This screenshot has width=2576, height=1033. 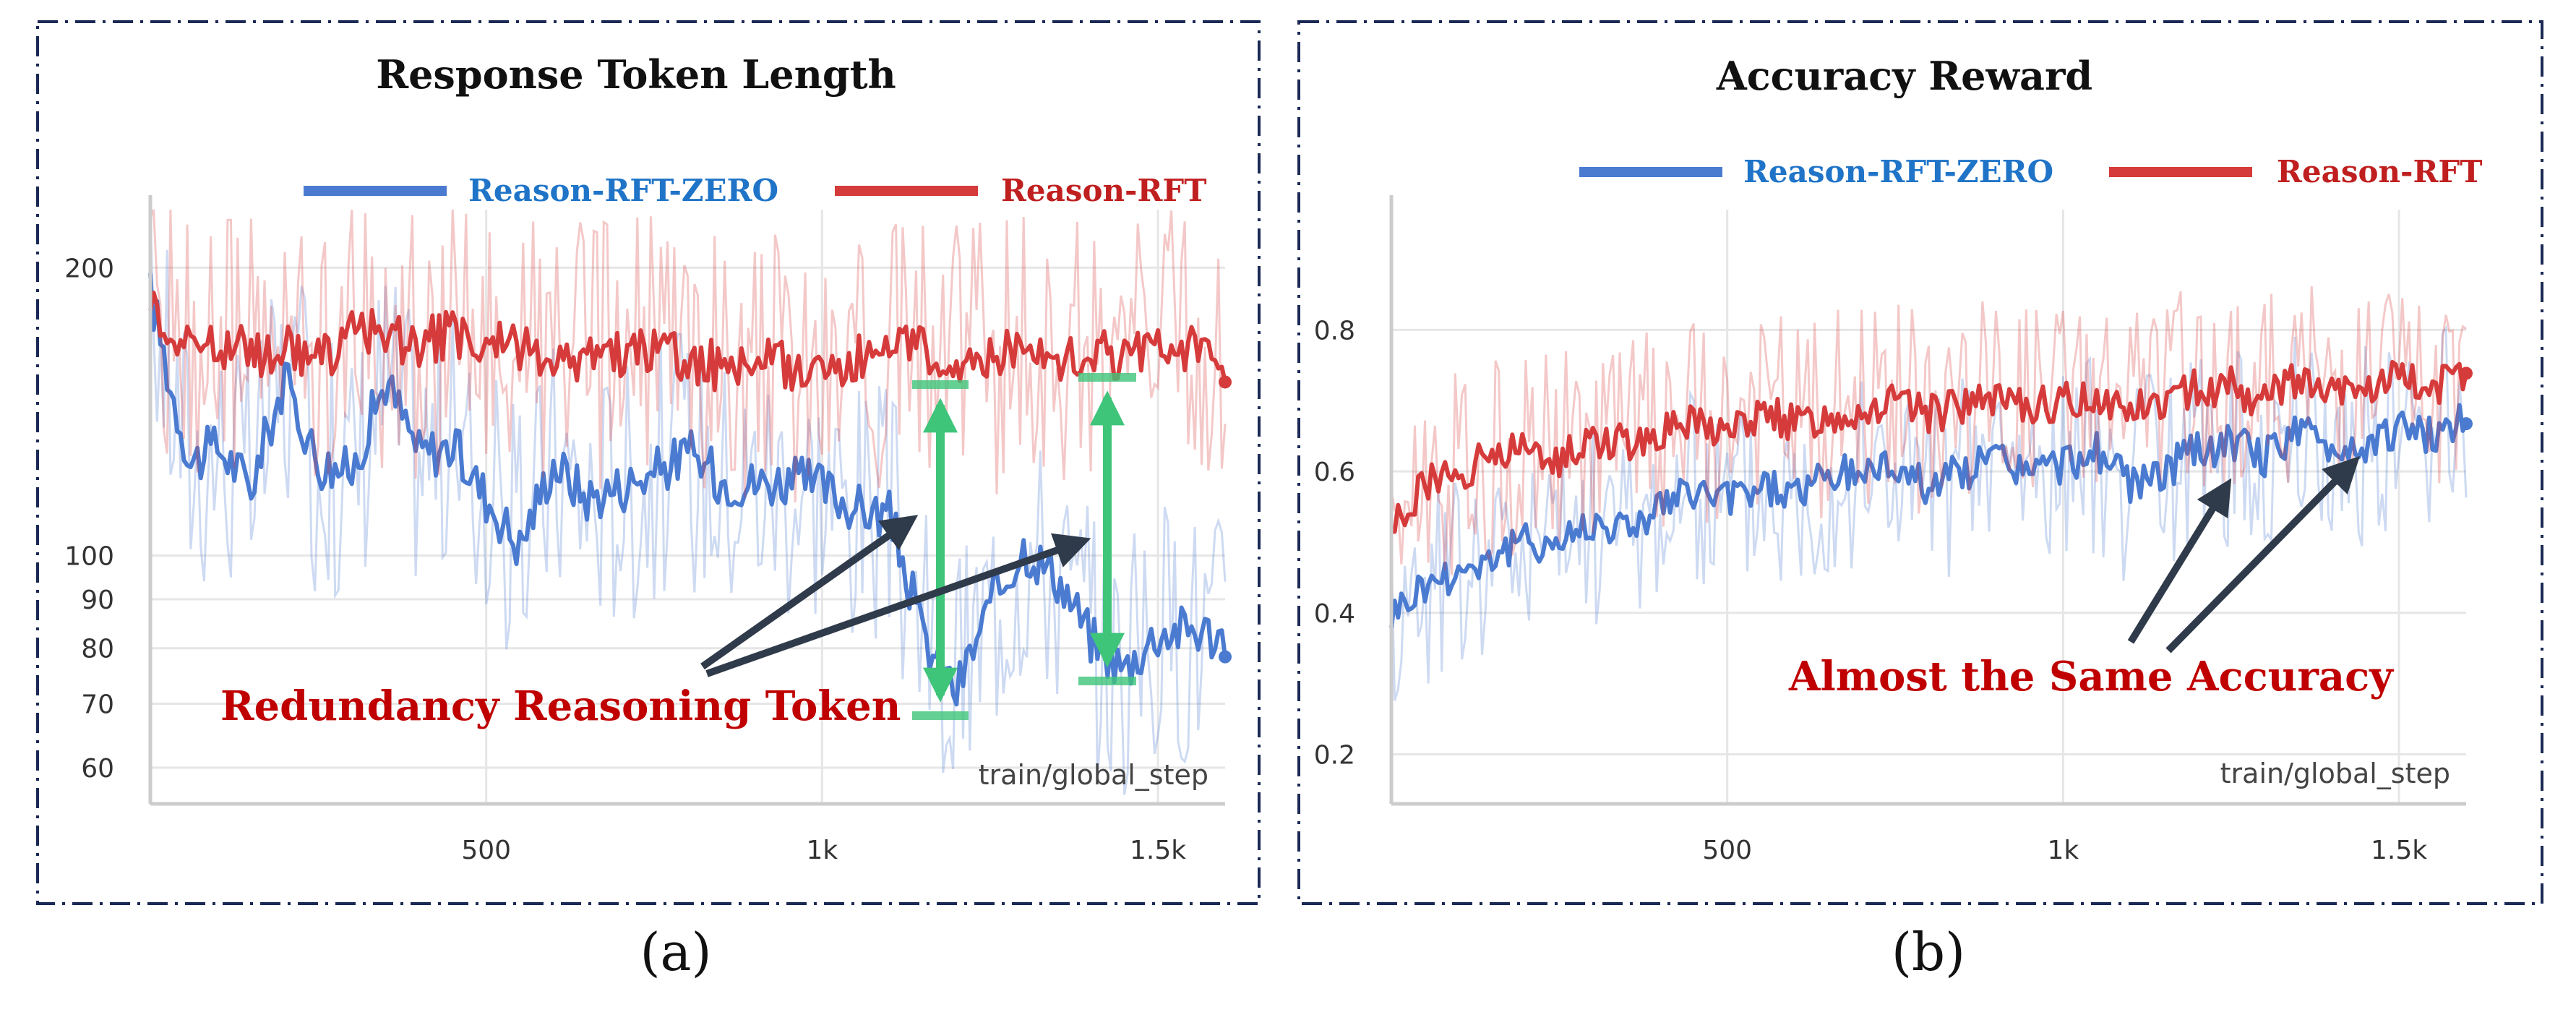 What do you see at coordinates (1904, 76) in the screenshot?
I see `chart-b-title: Accuracy Reward` at bounding box center [1904, 76].